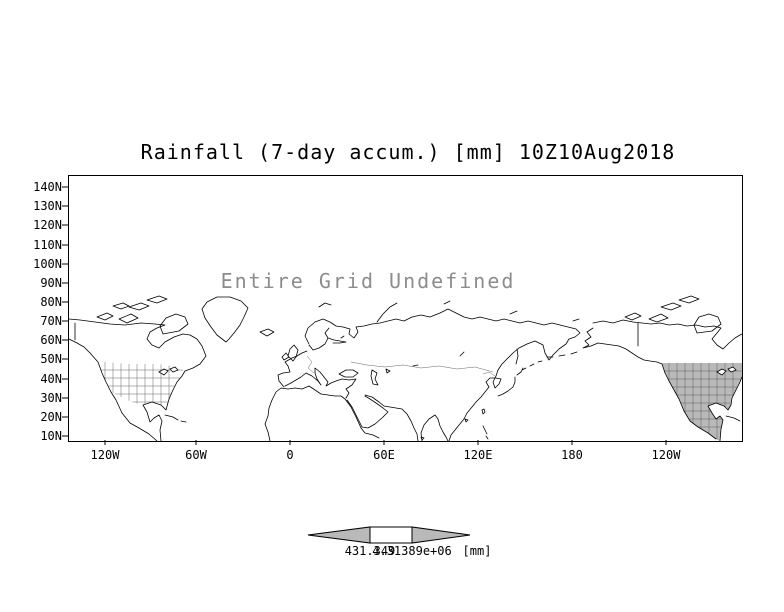 The width and height of the screenshot is (784, 612). What do you see at coordinates (384, 455) in the screenshot?
I see `lon-label: 60E` at bounding box center [384, 455].